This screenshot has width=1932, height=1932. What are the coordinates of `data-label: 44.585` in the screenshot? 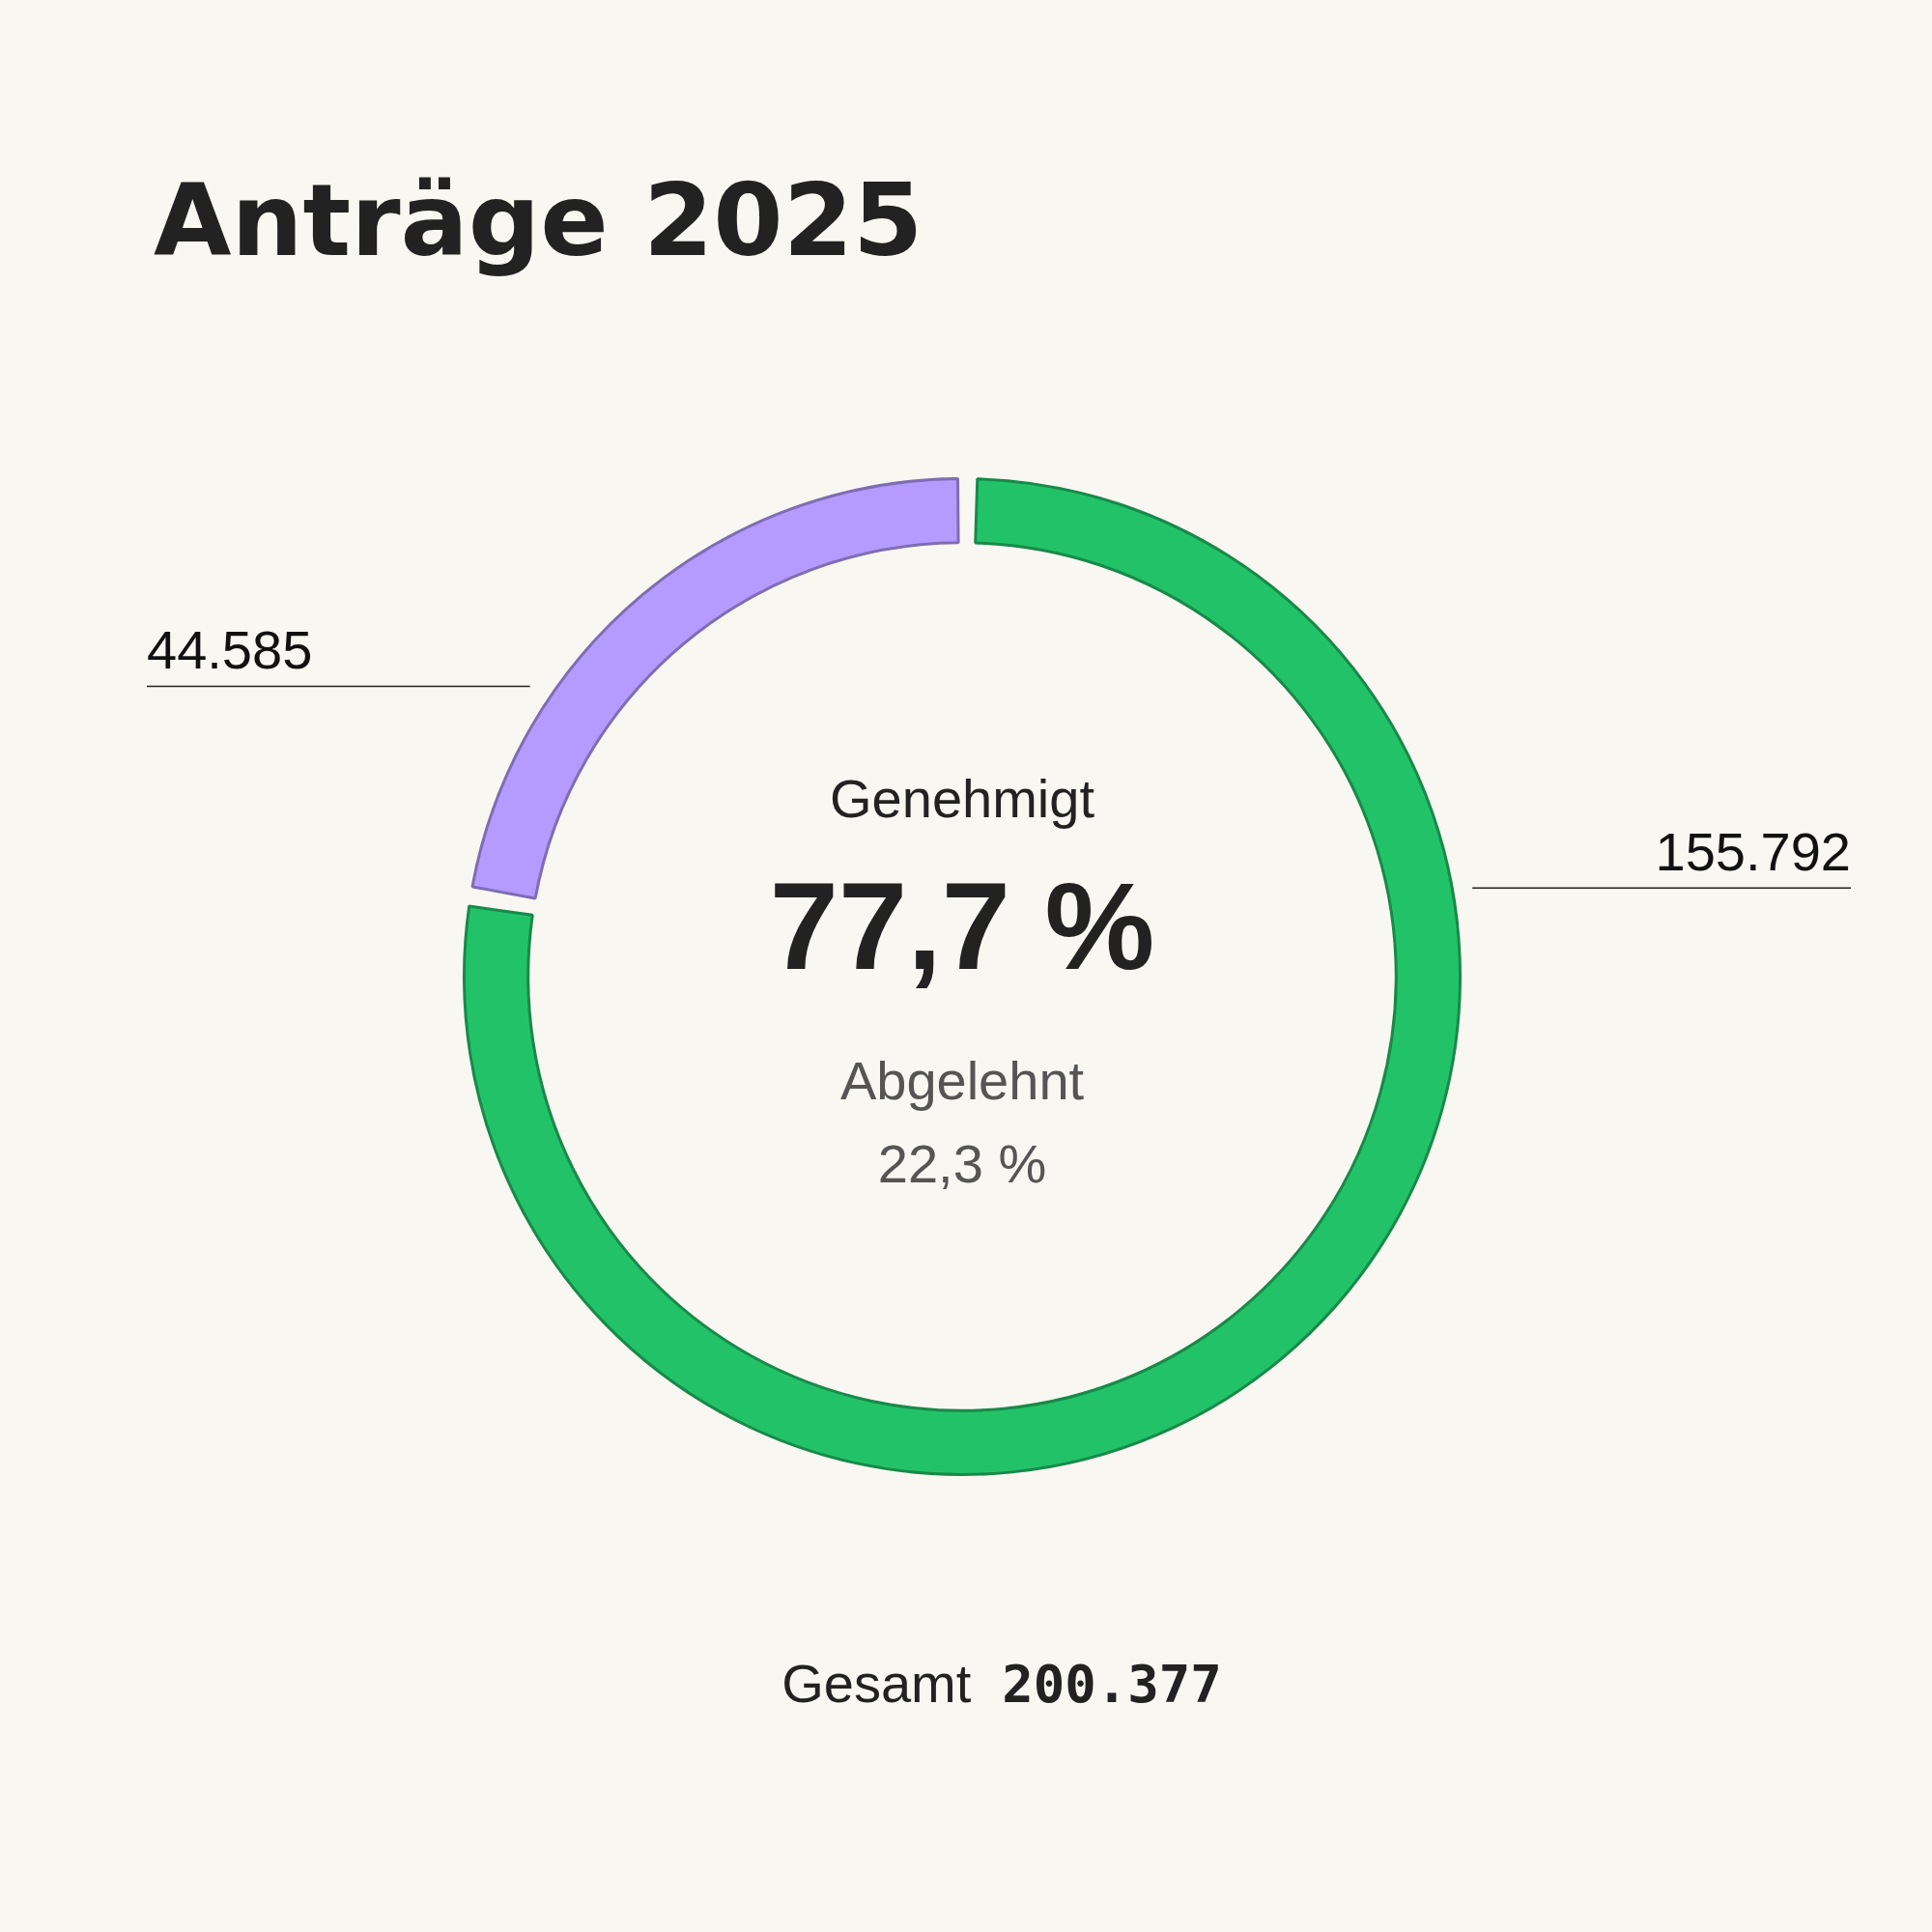 It's located at (230, 650).